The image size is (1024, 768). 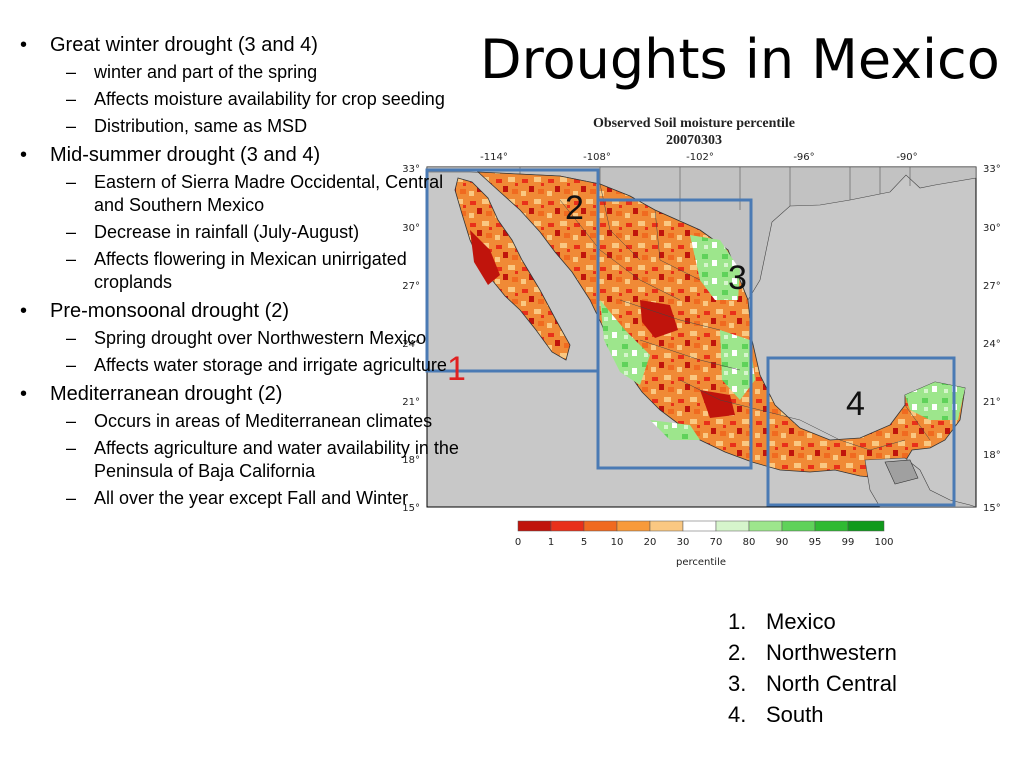 What do you see at coordinates (574, 208) in the screenshot?
I see `region-label-2: 2` at bounding box center [574, 208].